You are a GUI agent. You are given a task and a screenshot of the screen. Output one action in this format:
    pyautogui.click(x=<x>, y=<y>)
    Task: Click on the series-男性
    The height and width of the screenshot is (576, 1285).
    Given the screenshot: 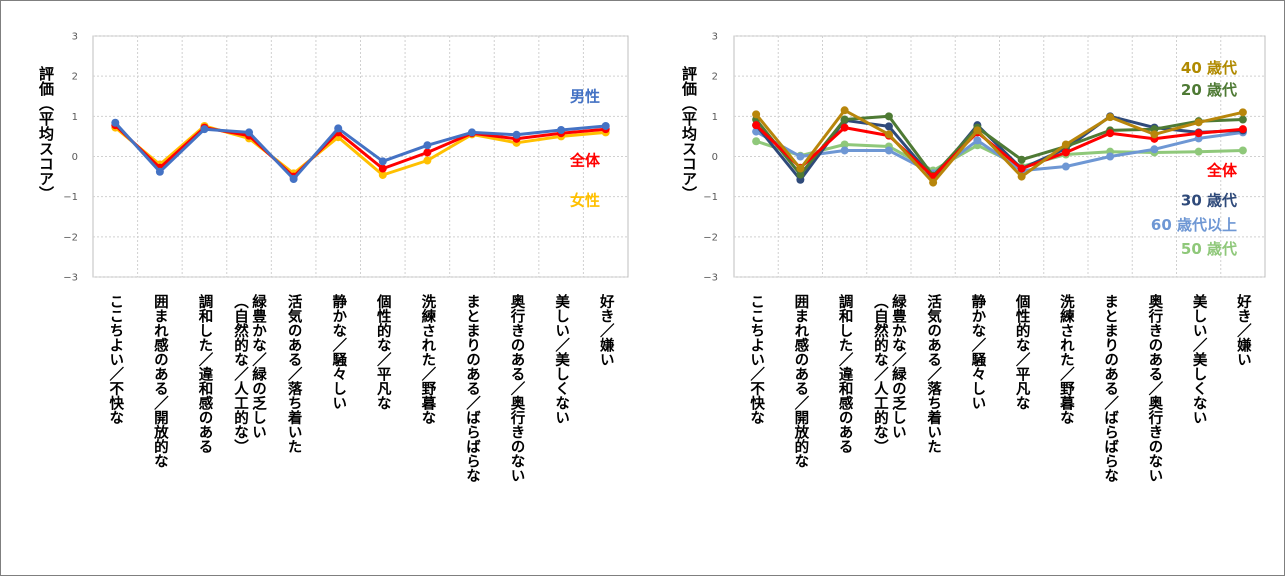 What is the action you would take?
    pyautogui.click(x=360, y=150)
    